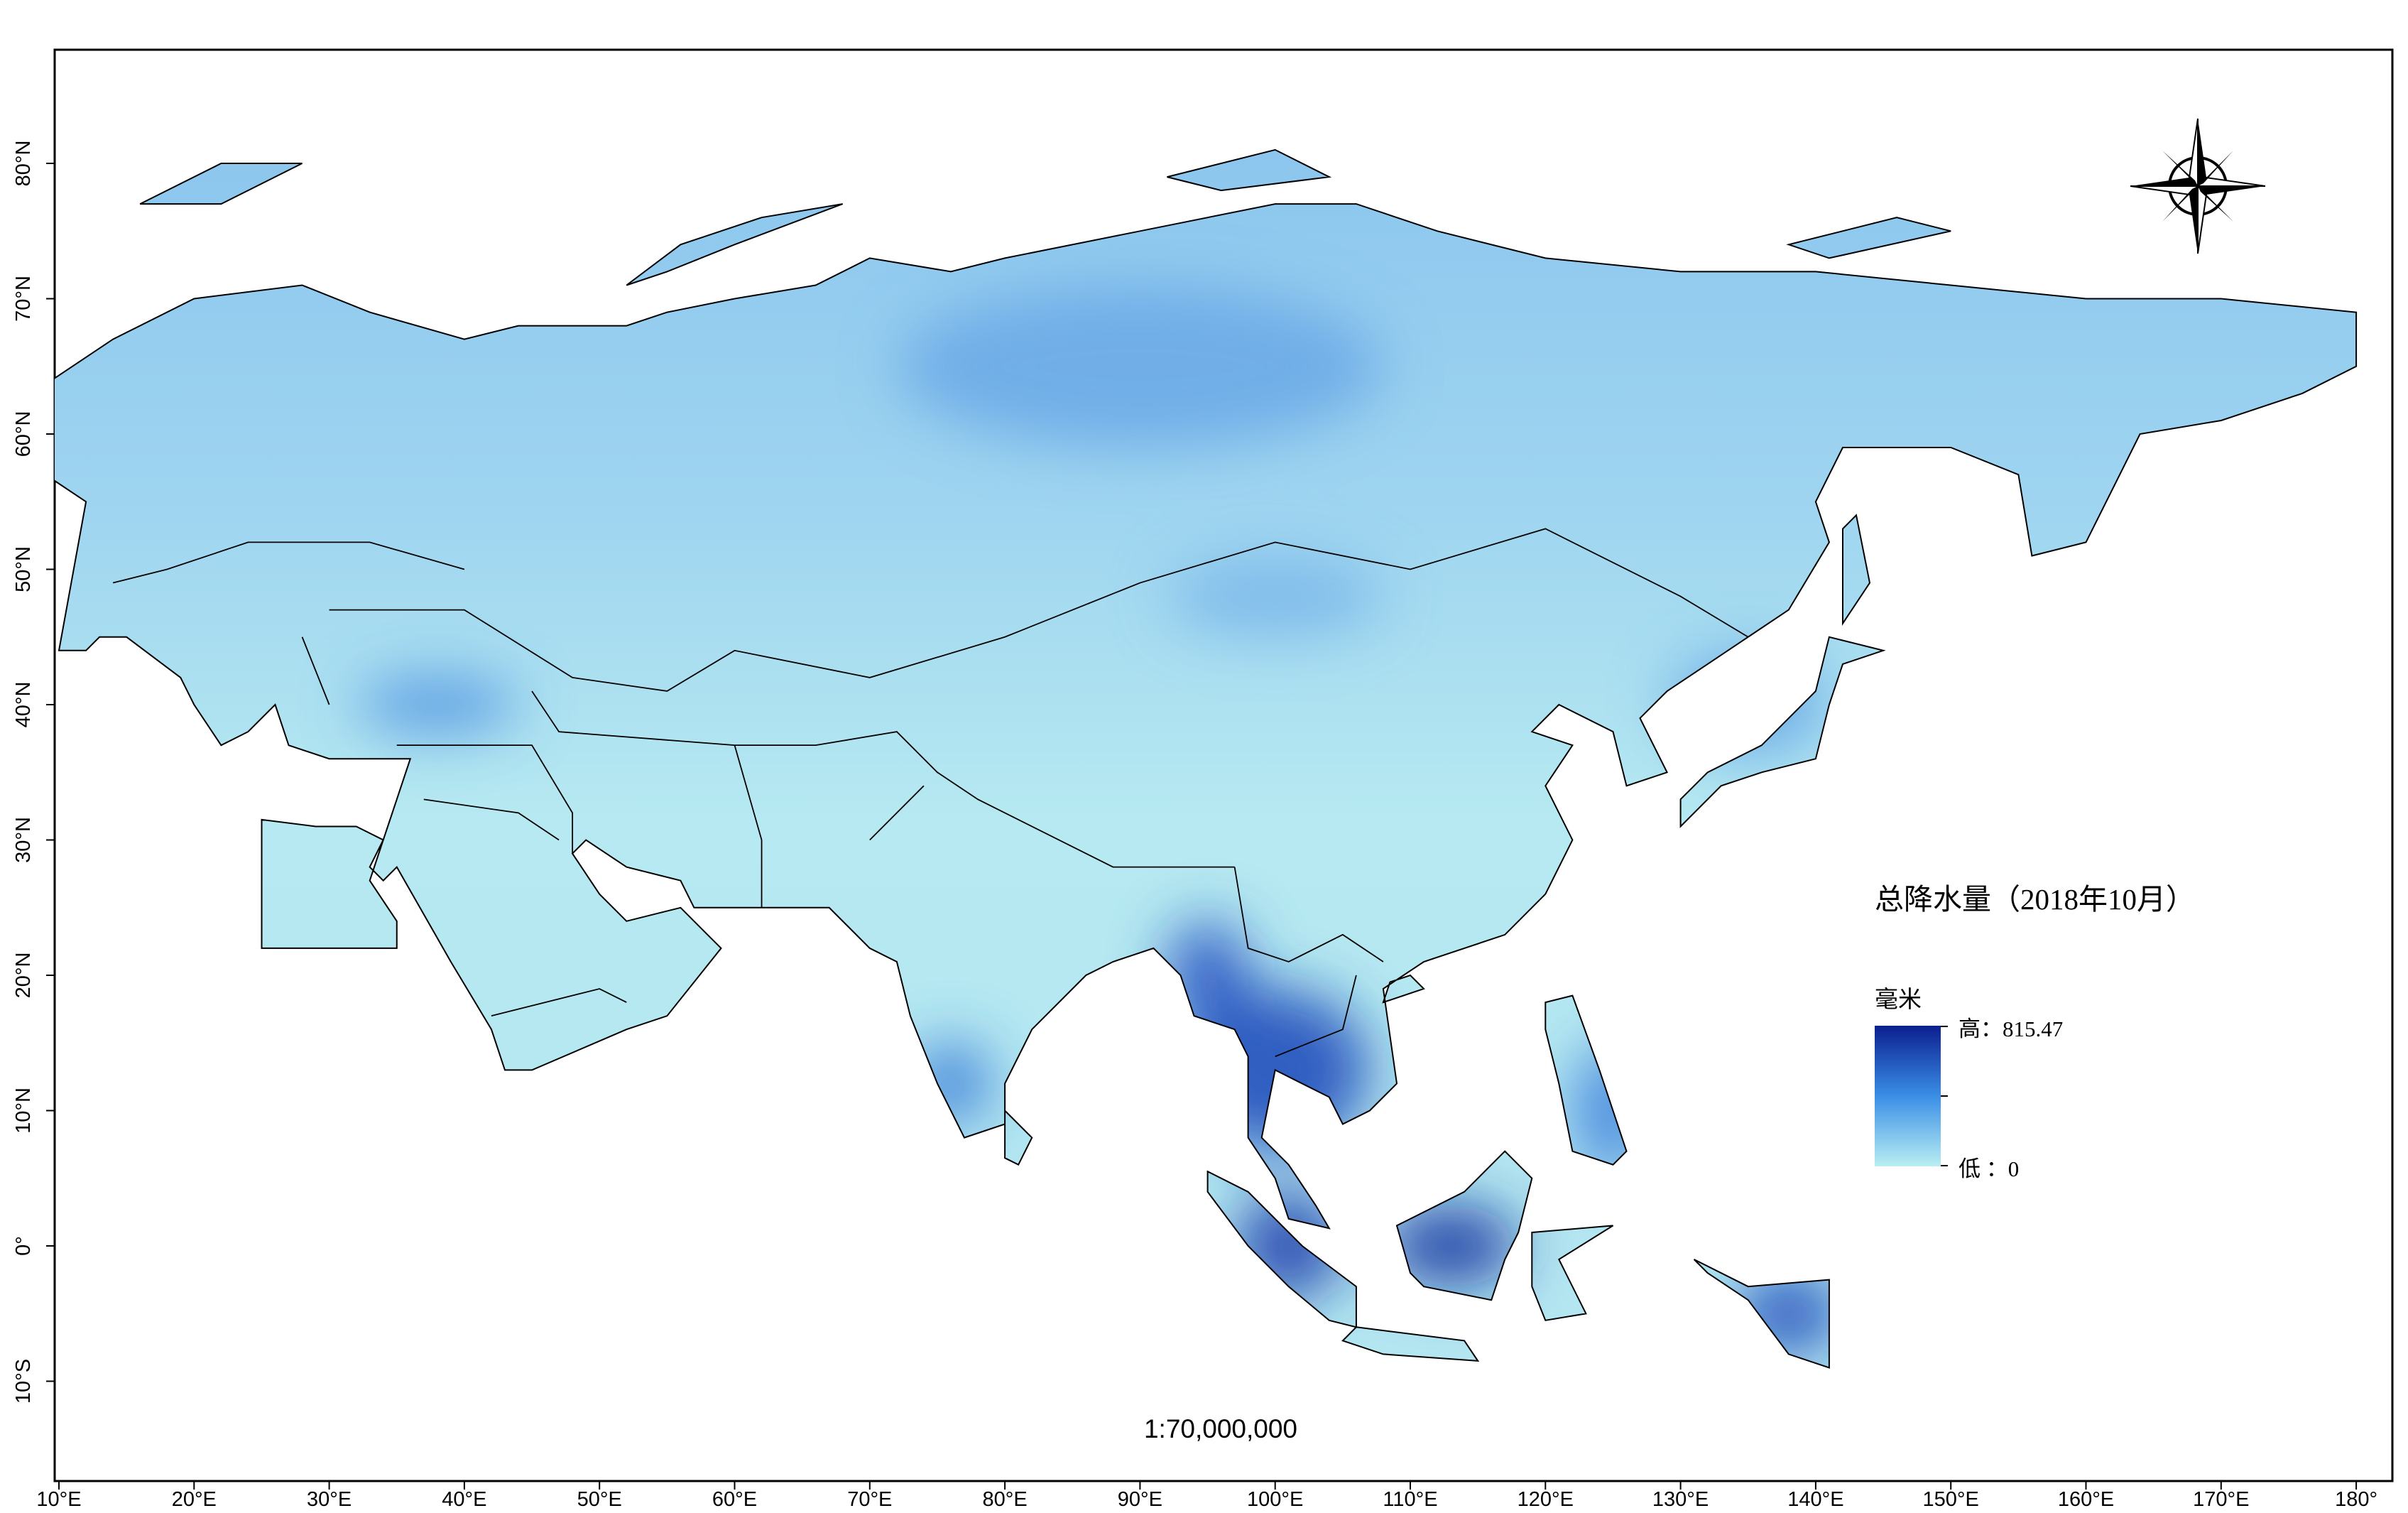 The image size is (2408, 1513). What do you see at coordinates (2221, 1498) in the screenshot?
I see `x-tick-label: 170°E` at bounding box center [2221, 1498].